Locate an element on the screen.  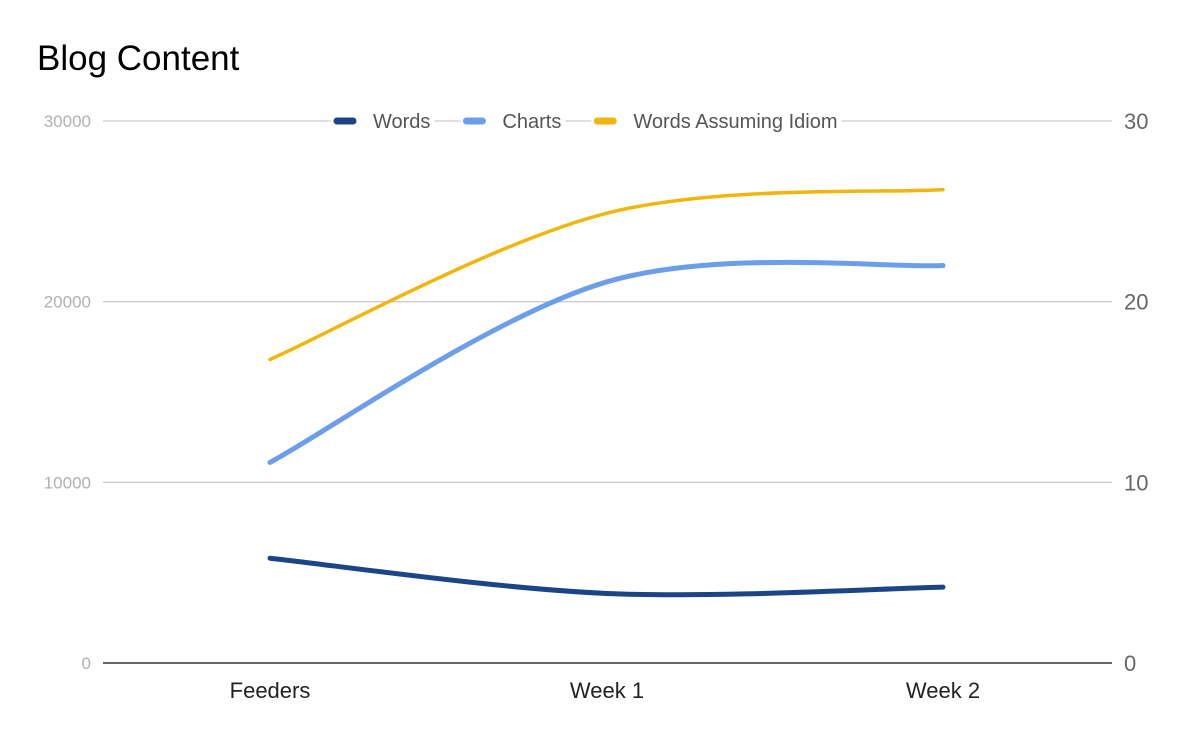
legend: Words Charts Words Assuming Idiom is located at coordinates (586, 121).